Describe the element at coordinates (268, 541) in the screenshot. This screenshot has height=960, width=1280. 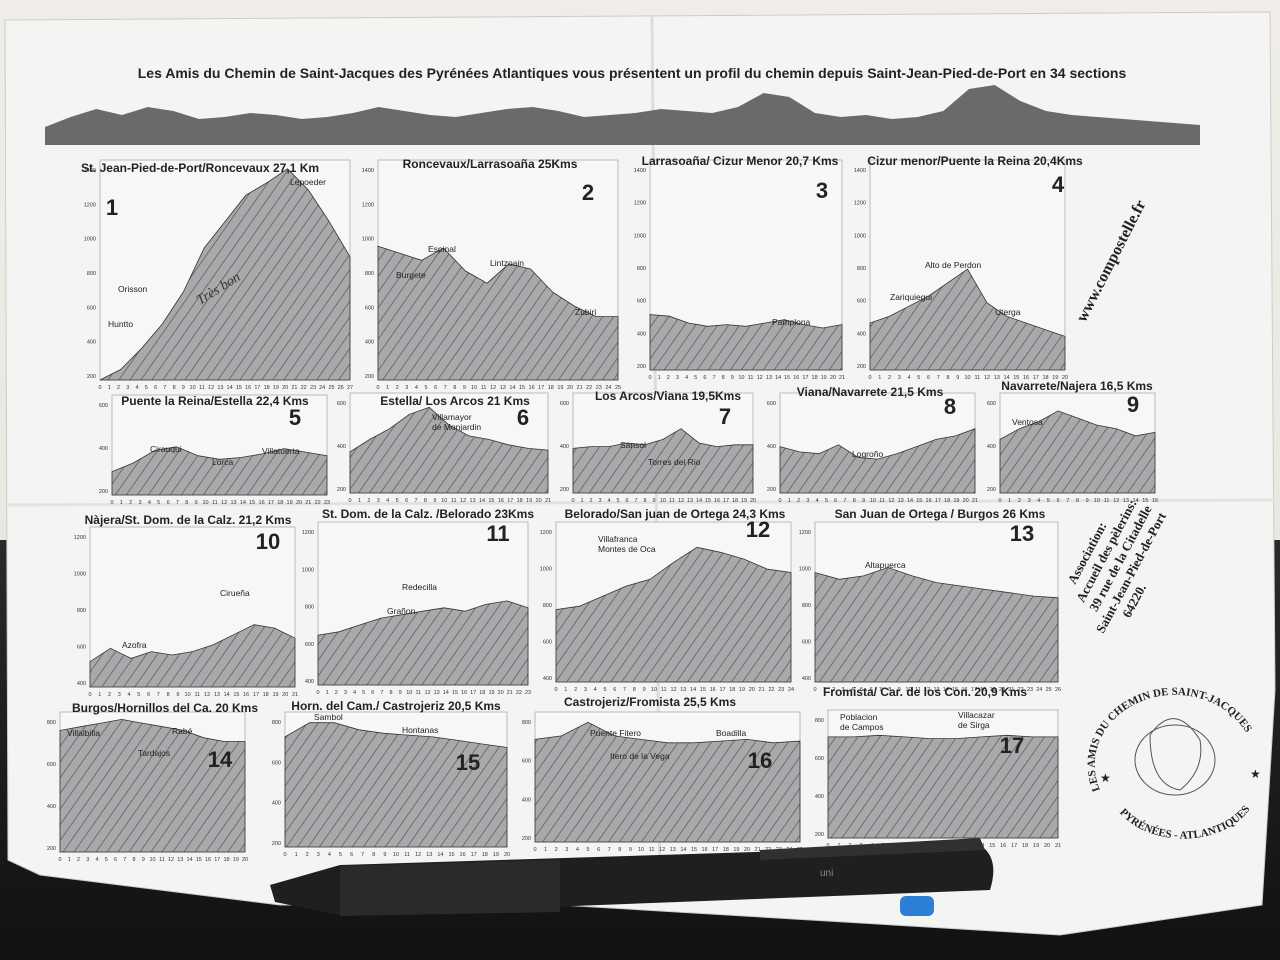
I see `section-number: 10` at that location.